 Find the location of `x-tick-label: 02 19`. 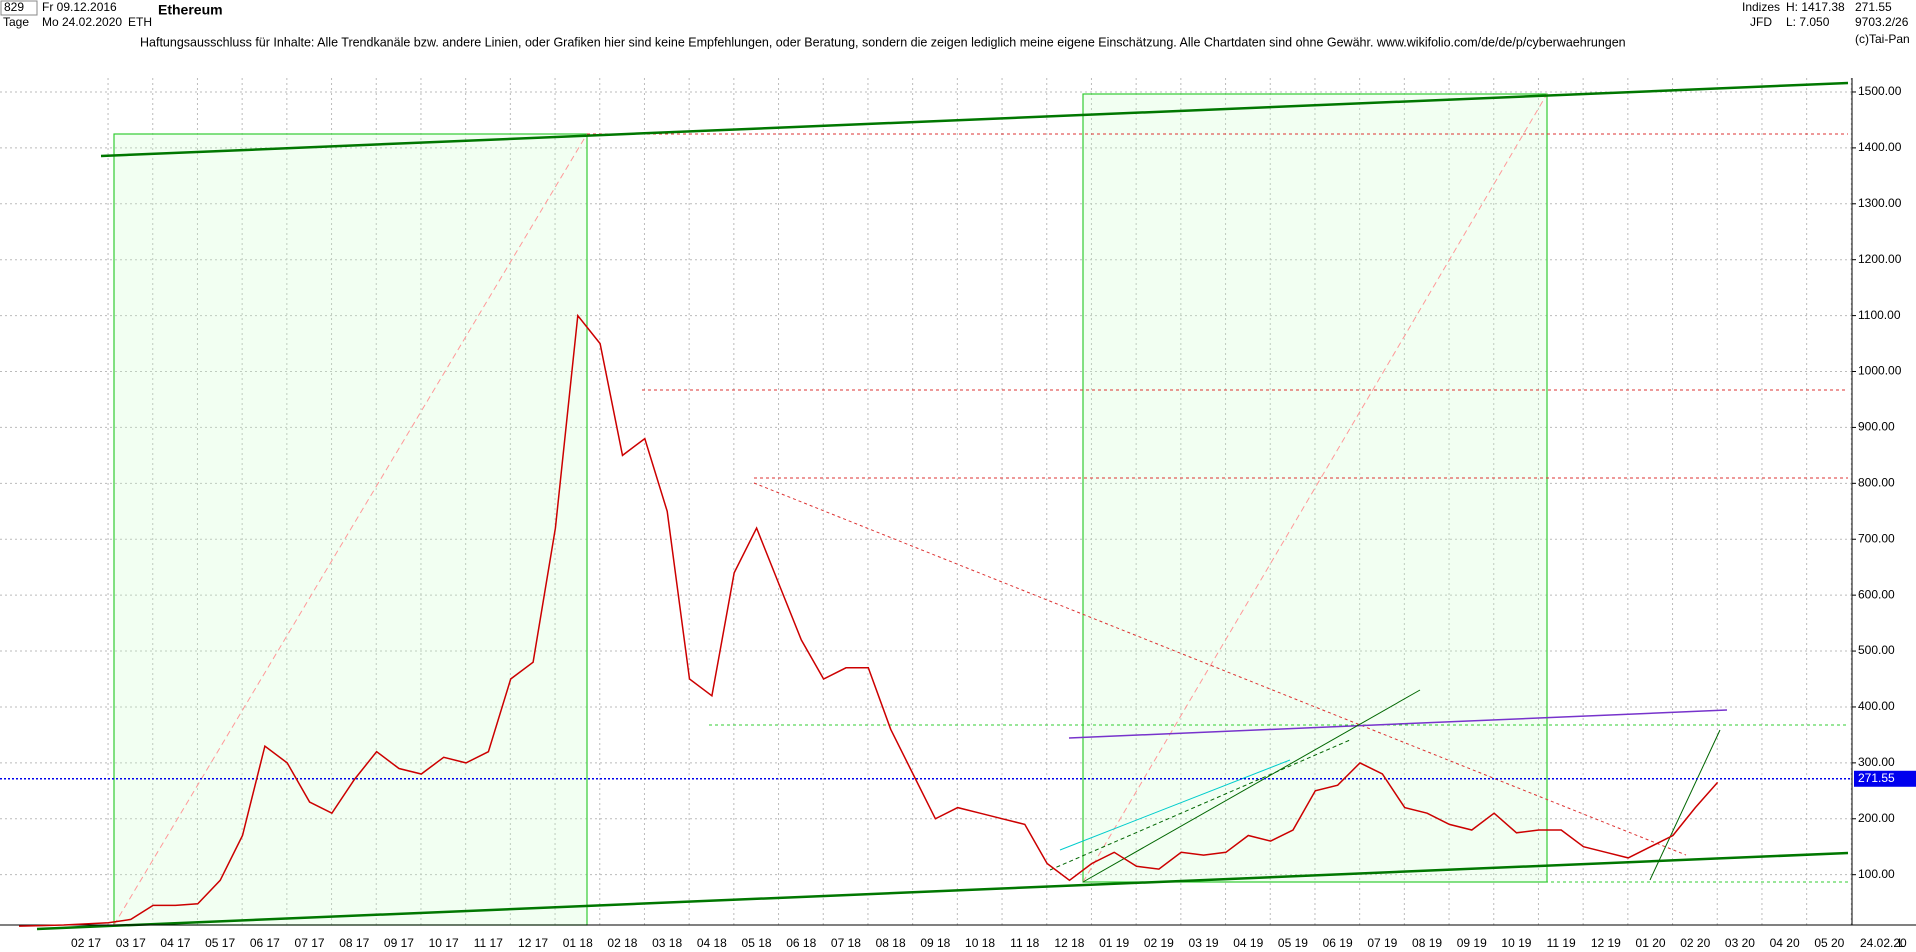

x-tick-label: 02 19 is located at coordinates (1159, 943).